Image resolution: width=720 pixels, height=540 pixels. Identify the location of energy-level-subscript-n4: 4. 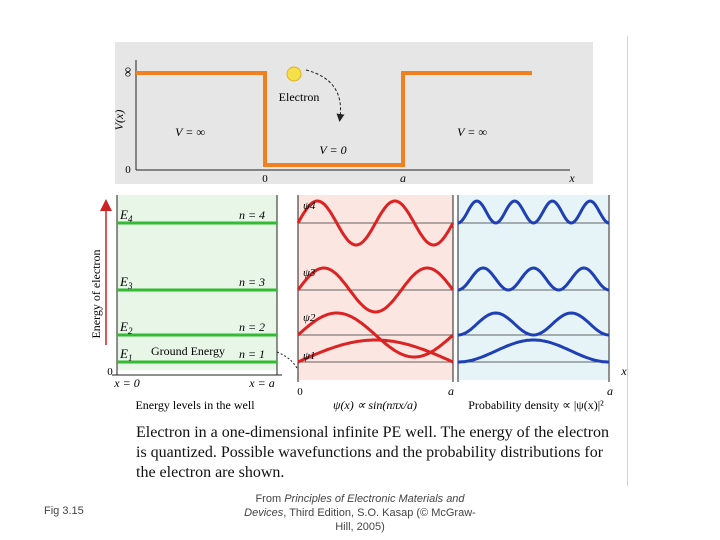
(130, 219).